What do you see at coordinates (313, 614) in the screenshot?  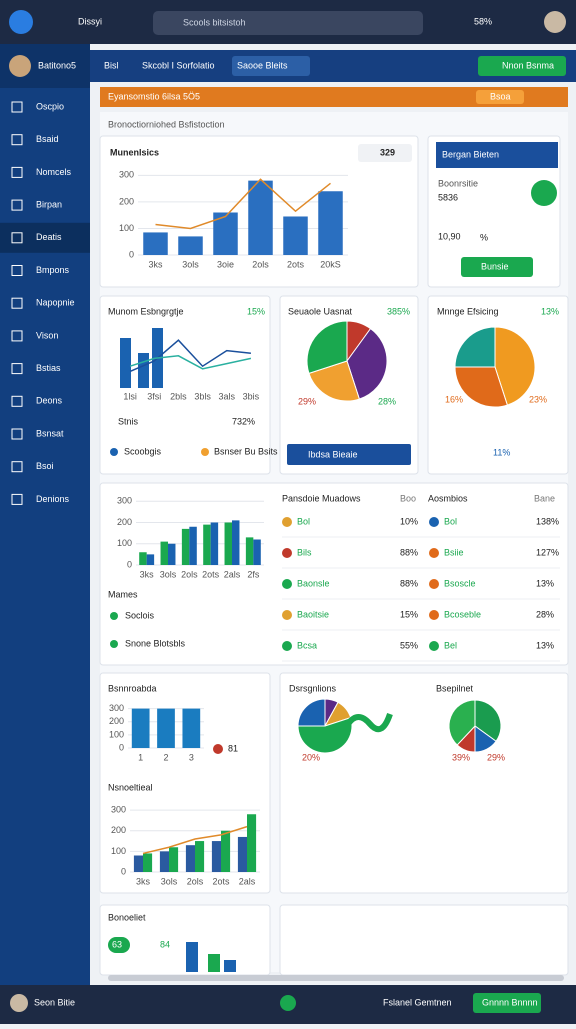 I see `table-cell: Baoitsie` at bounding box center [313, 614].